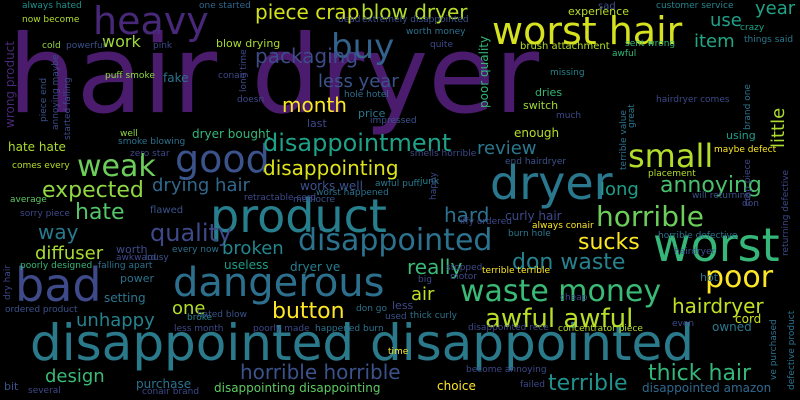 This screenshot has width=800, height=400. I want to click on word-cloud-word: will returning, so click(722, 196).